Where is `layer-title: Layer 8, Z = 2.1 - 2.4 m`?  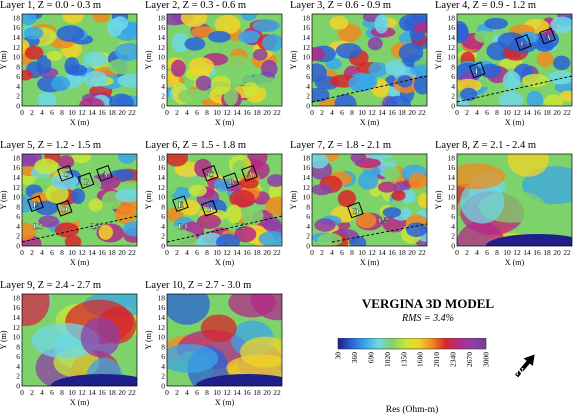 layer-title: Layer 8, Z = 2.1 - 2.4 m is located at coordinates (485, 145).